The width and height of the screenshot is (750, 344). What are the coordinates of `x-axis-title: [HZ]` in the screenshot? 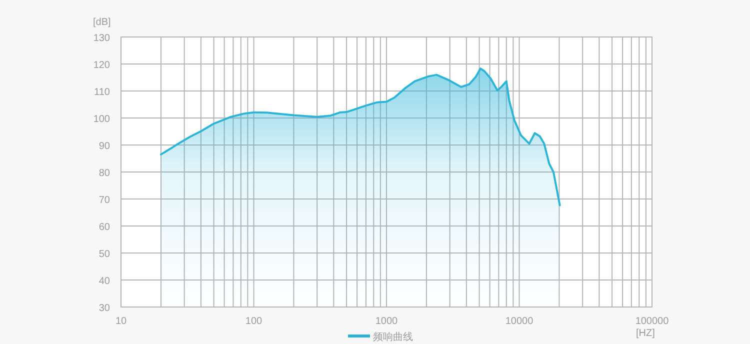 It's located at (646, 333).